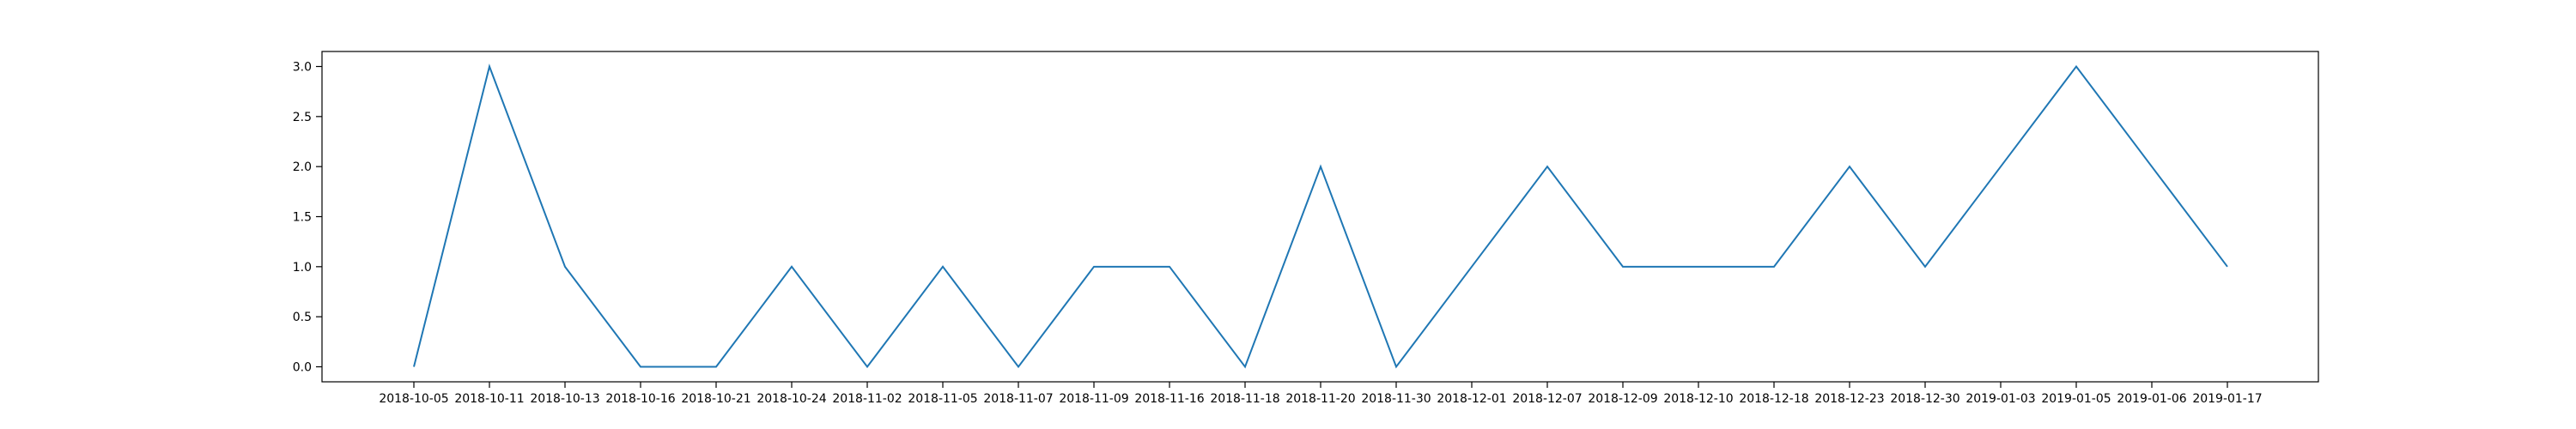  What do you see at coordinates (302, 368) in the screenshot?
I see `y-tick-label: 0.0` at bounding box center [302, 368].